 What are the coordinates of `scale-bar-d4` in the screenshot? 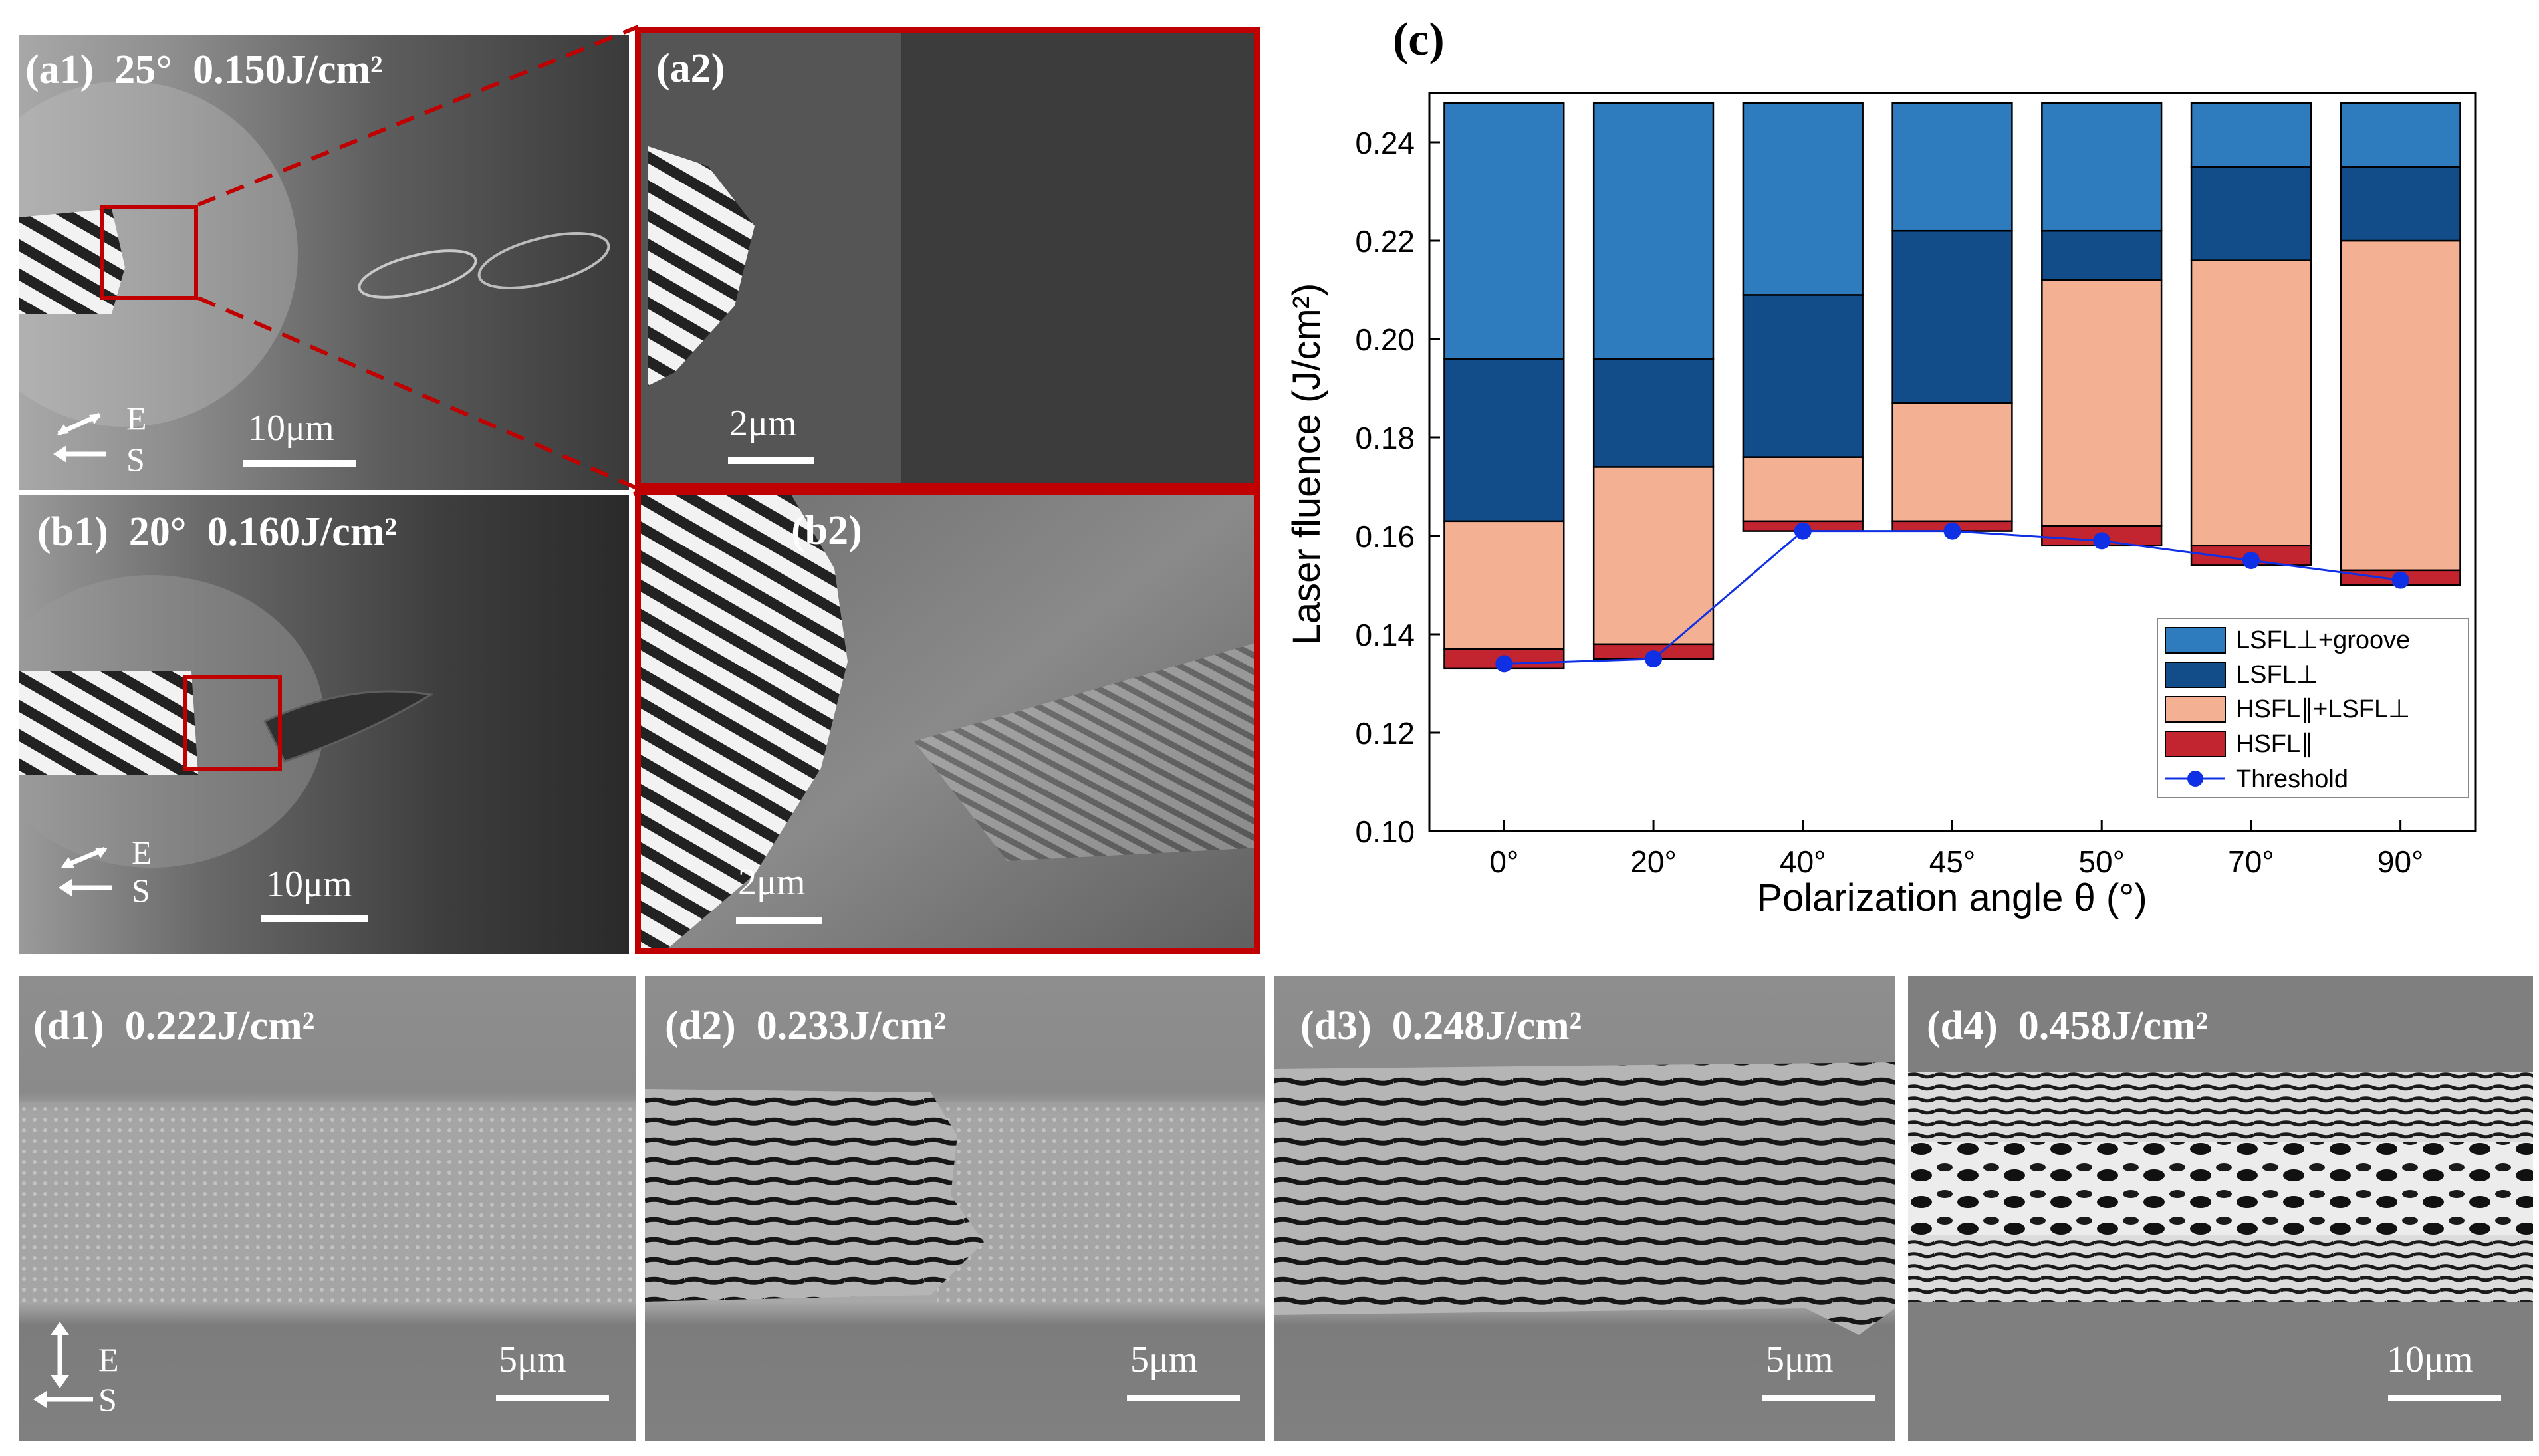 It's located at (2444, 1398).